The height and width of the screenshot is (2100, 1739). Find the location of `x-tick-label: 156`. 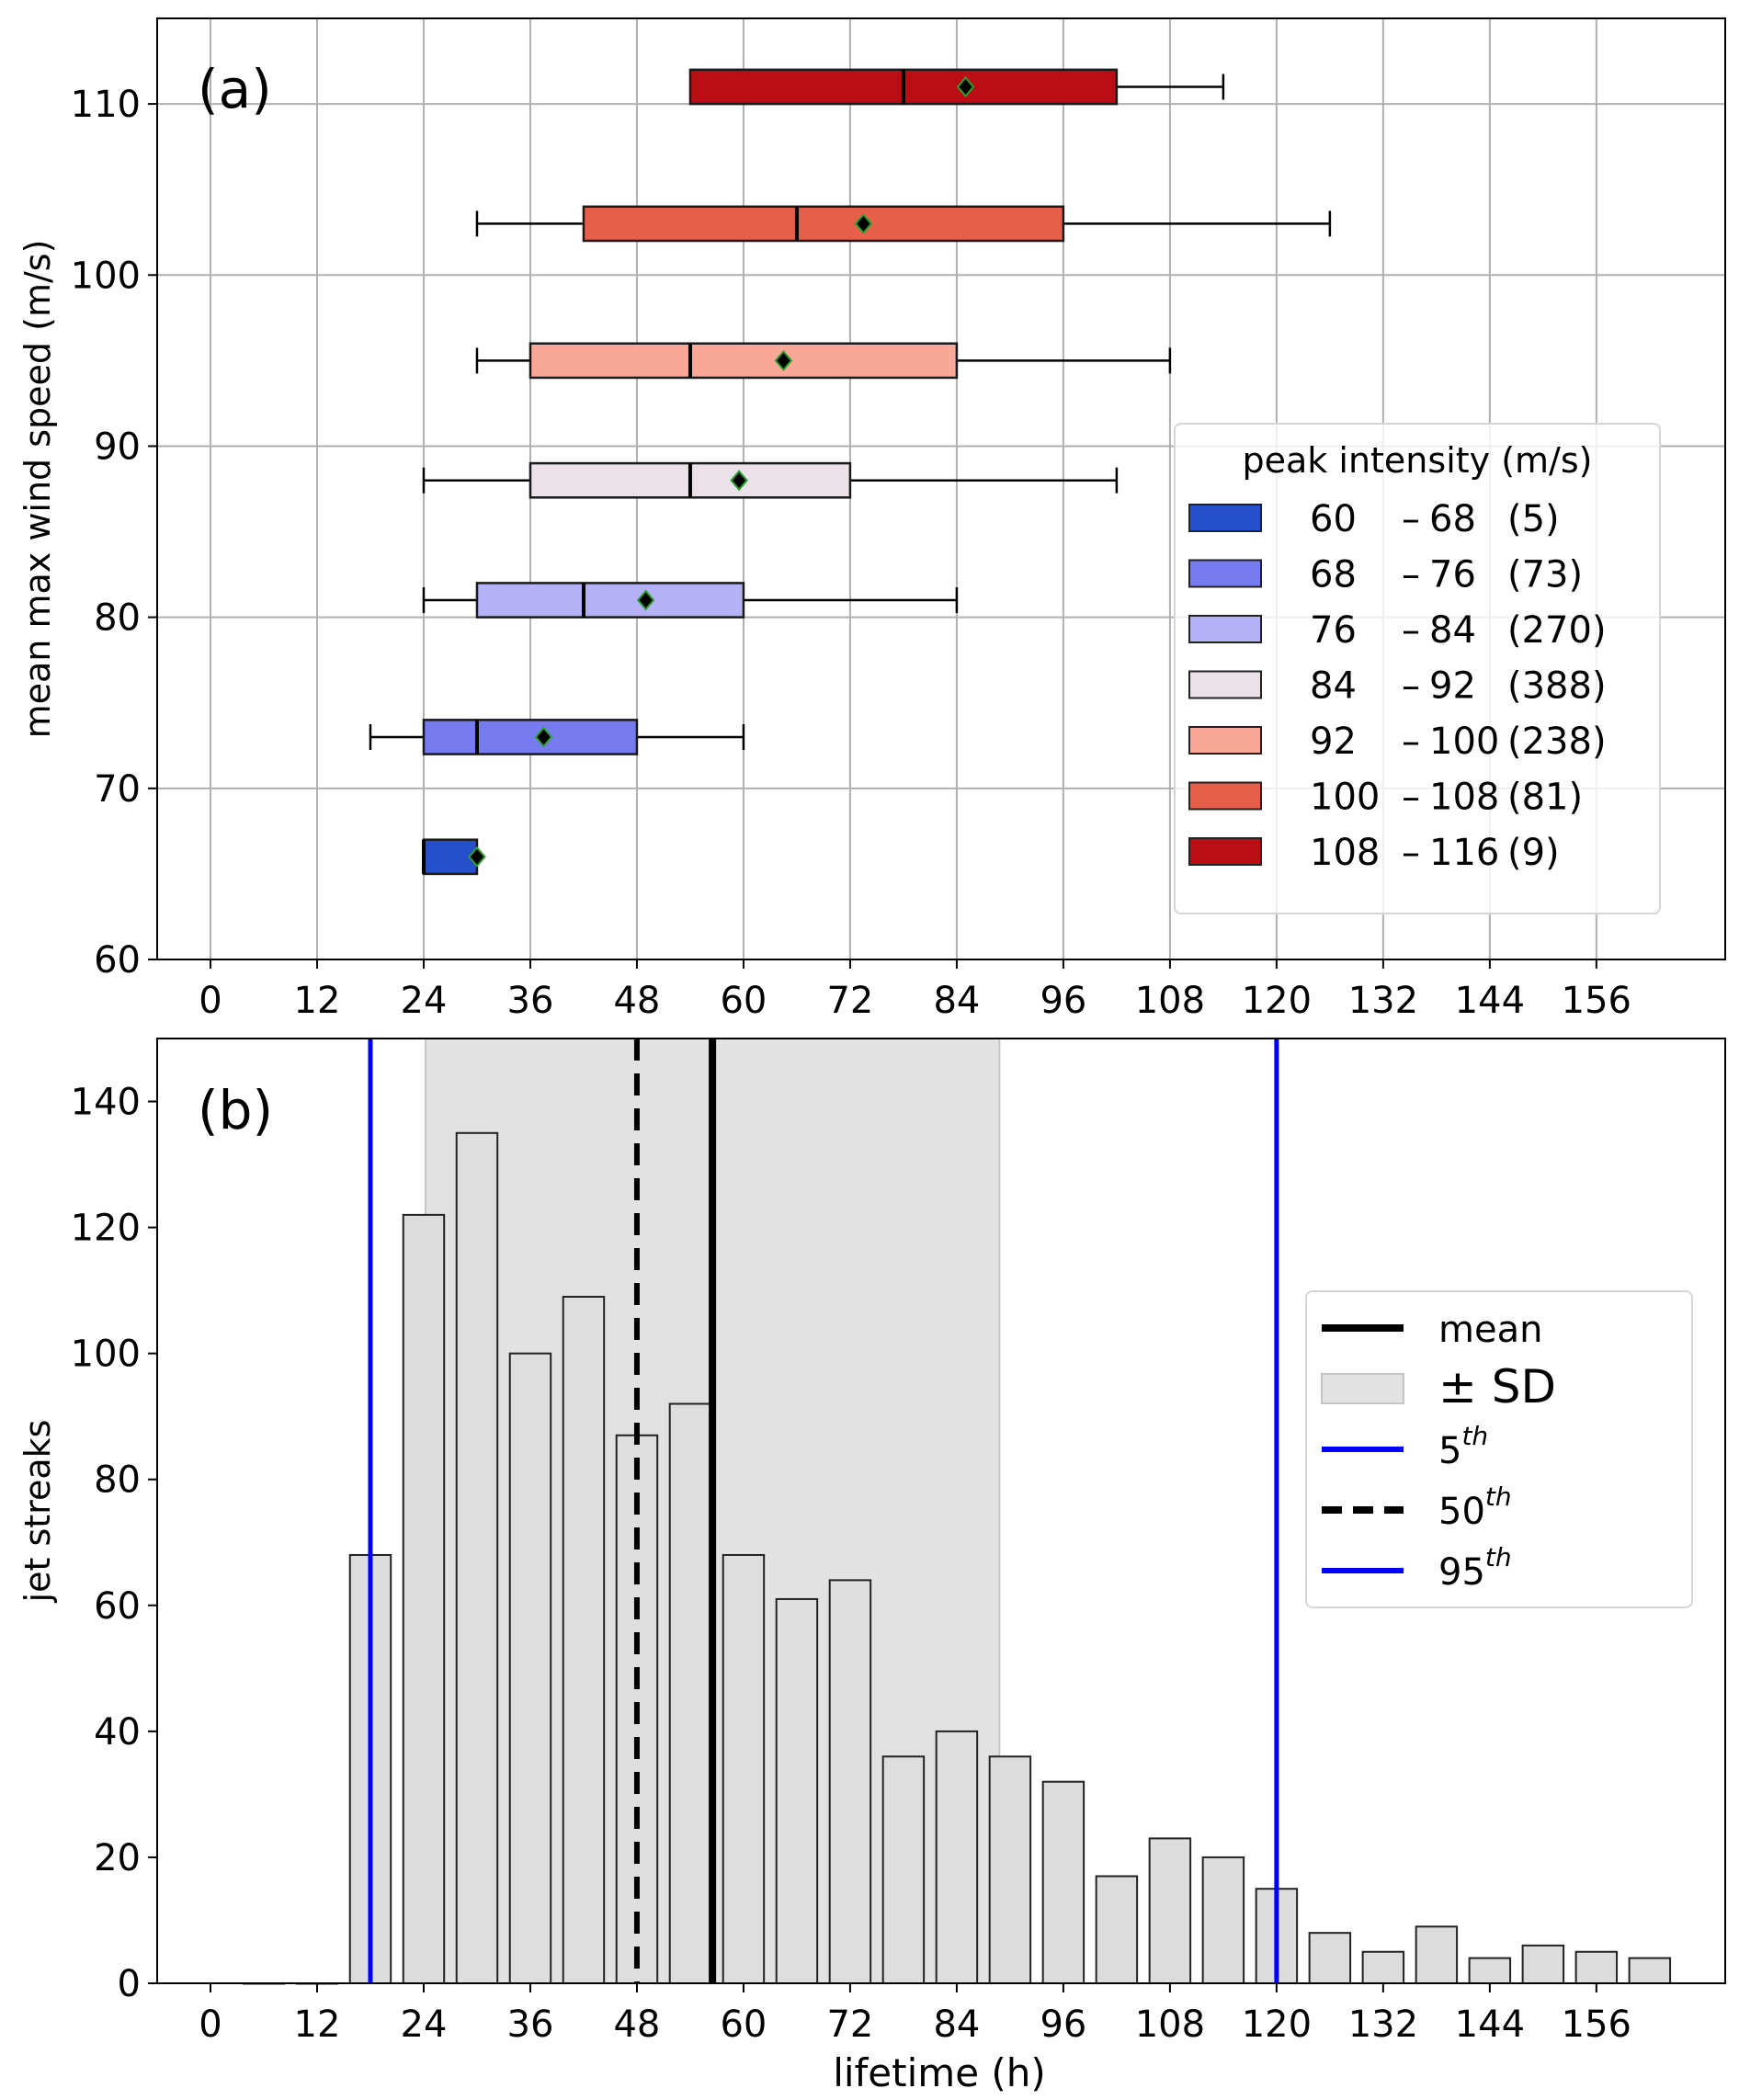

x-tick-label: 156 is located at coordinates (1596, 2025).